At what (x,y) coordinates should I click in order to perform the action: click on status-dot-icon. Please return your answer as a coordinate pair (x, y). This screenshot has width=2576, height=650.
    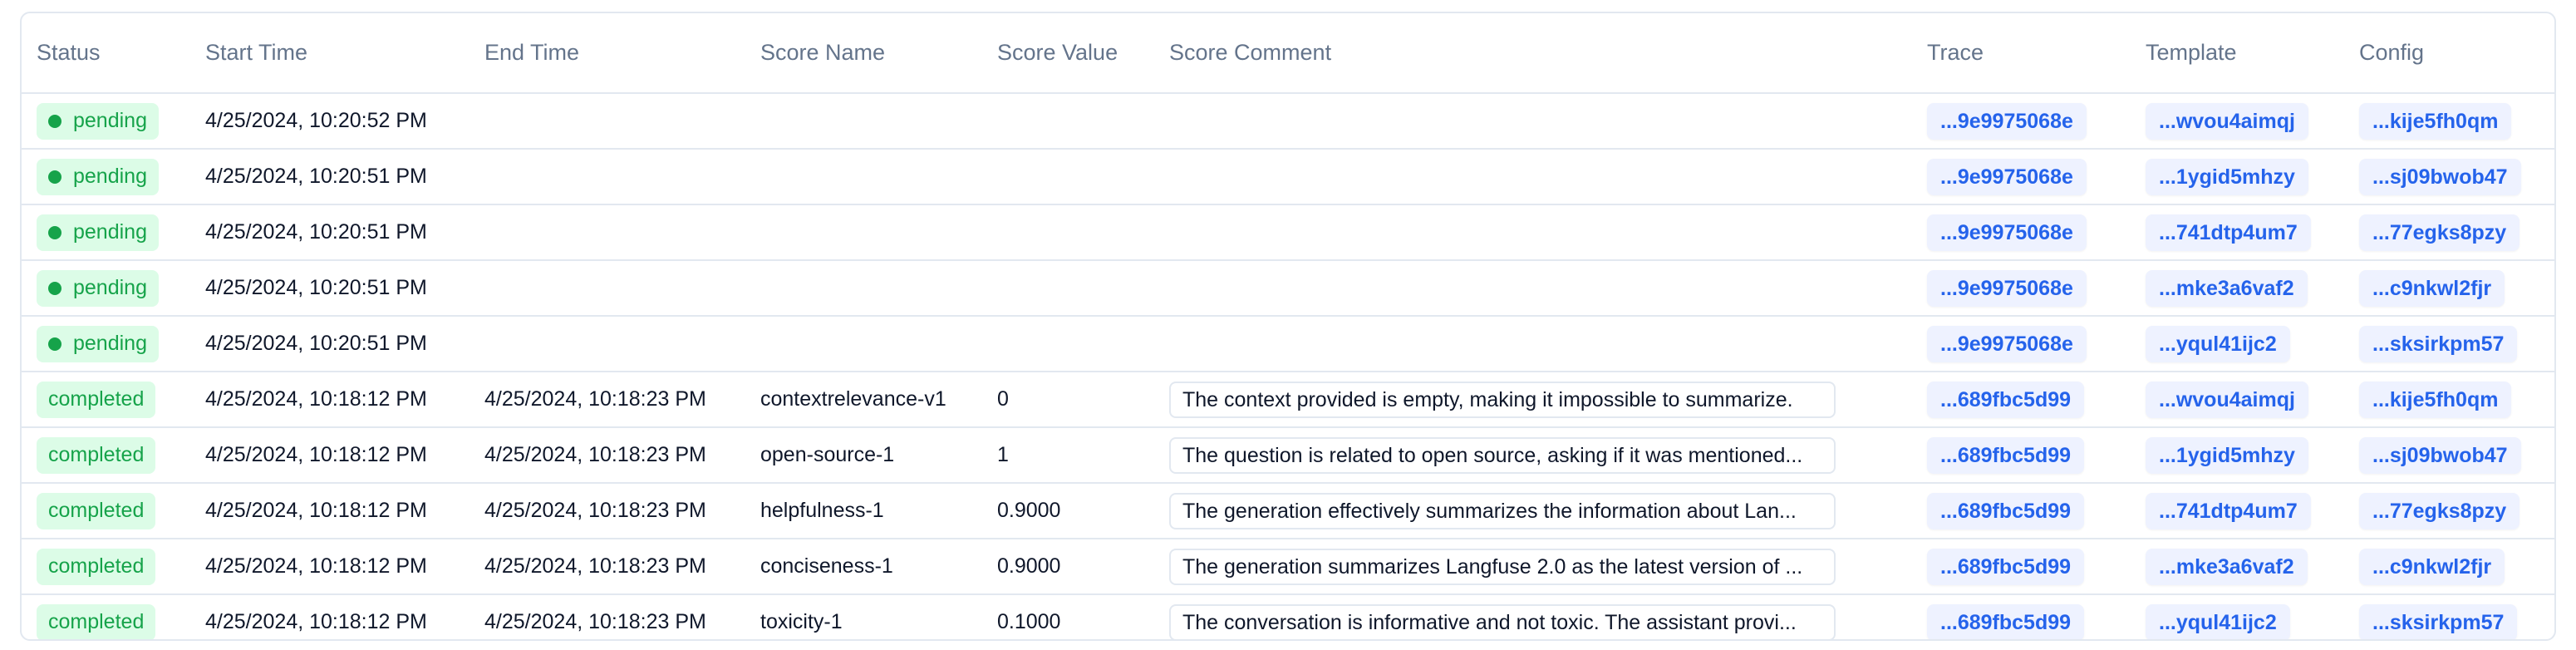
    Looking at the image, I should click on (54, 121).